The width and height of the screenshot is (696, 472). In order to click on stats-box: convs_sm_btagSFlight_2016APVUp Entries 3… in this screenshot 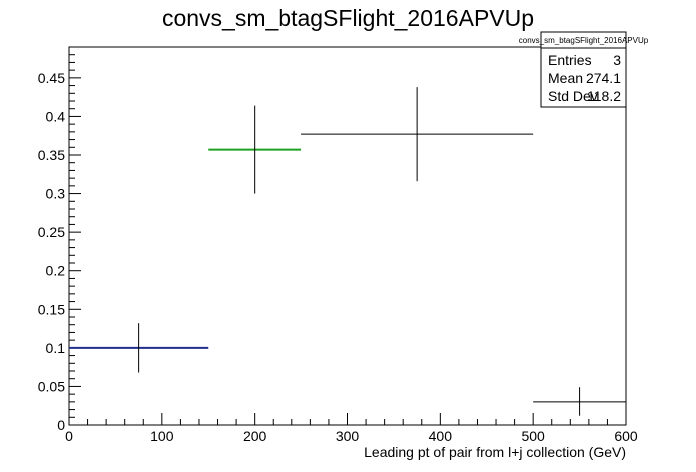, I will do `click(584, 69)`.